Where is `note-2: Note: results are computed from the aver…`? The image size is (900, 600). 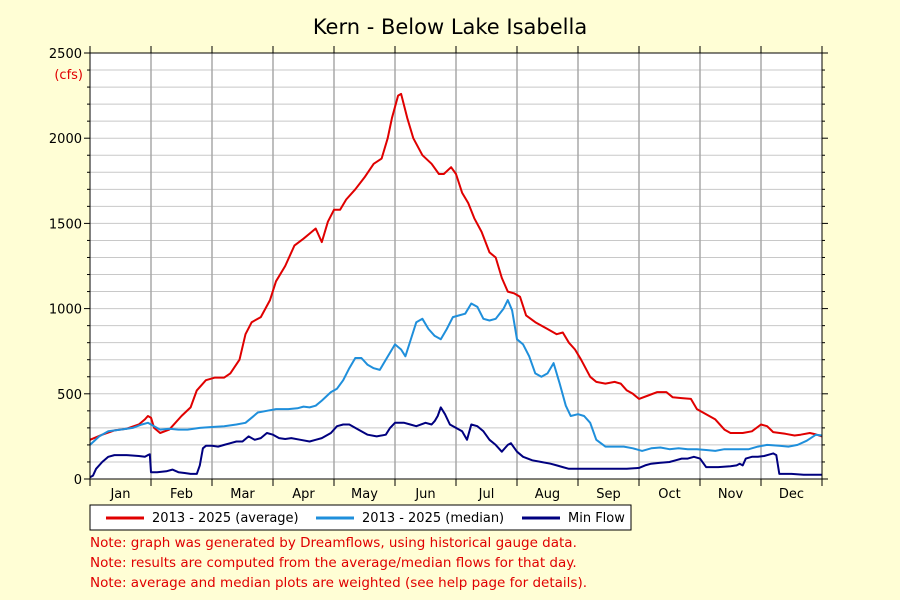 note-2: Note: results are computed from the aver… is located at coordinates (333, 563).